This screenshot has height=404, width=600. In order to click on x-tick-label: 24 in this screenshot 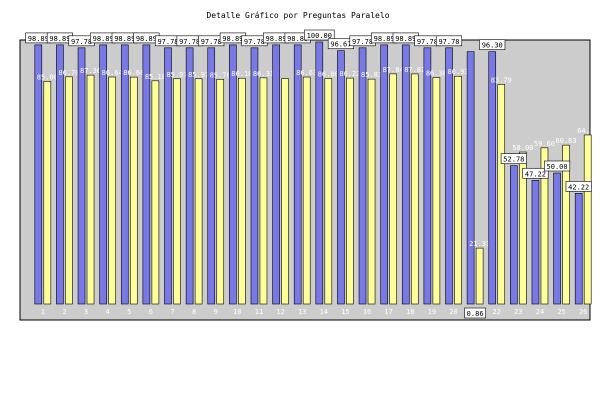, I will do `click(540, 312)`.